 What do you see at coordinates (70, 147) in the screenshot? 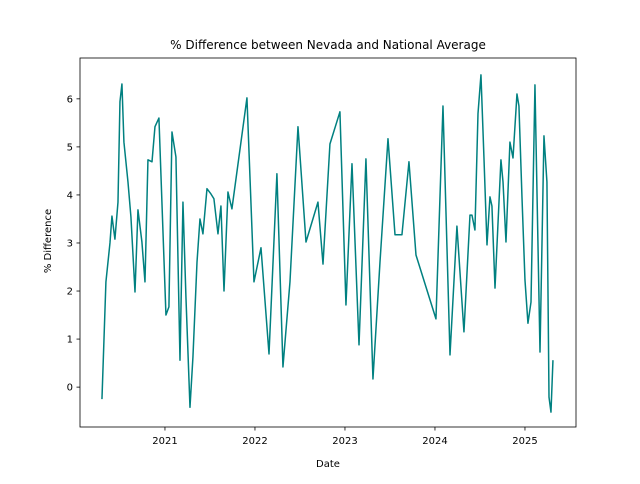
I see `y-tick-label: 5` at bounding box center [70, 147].